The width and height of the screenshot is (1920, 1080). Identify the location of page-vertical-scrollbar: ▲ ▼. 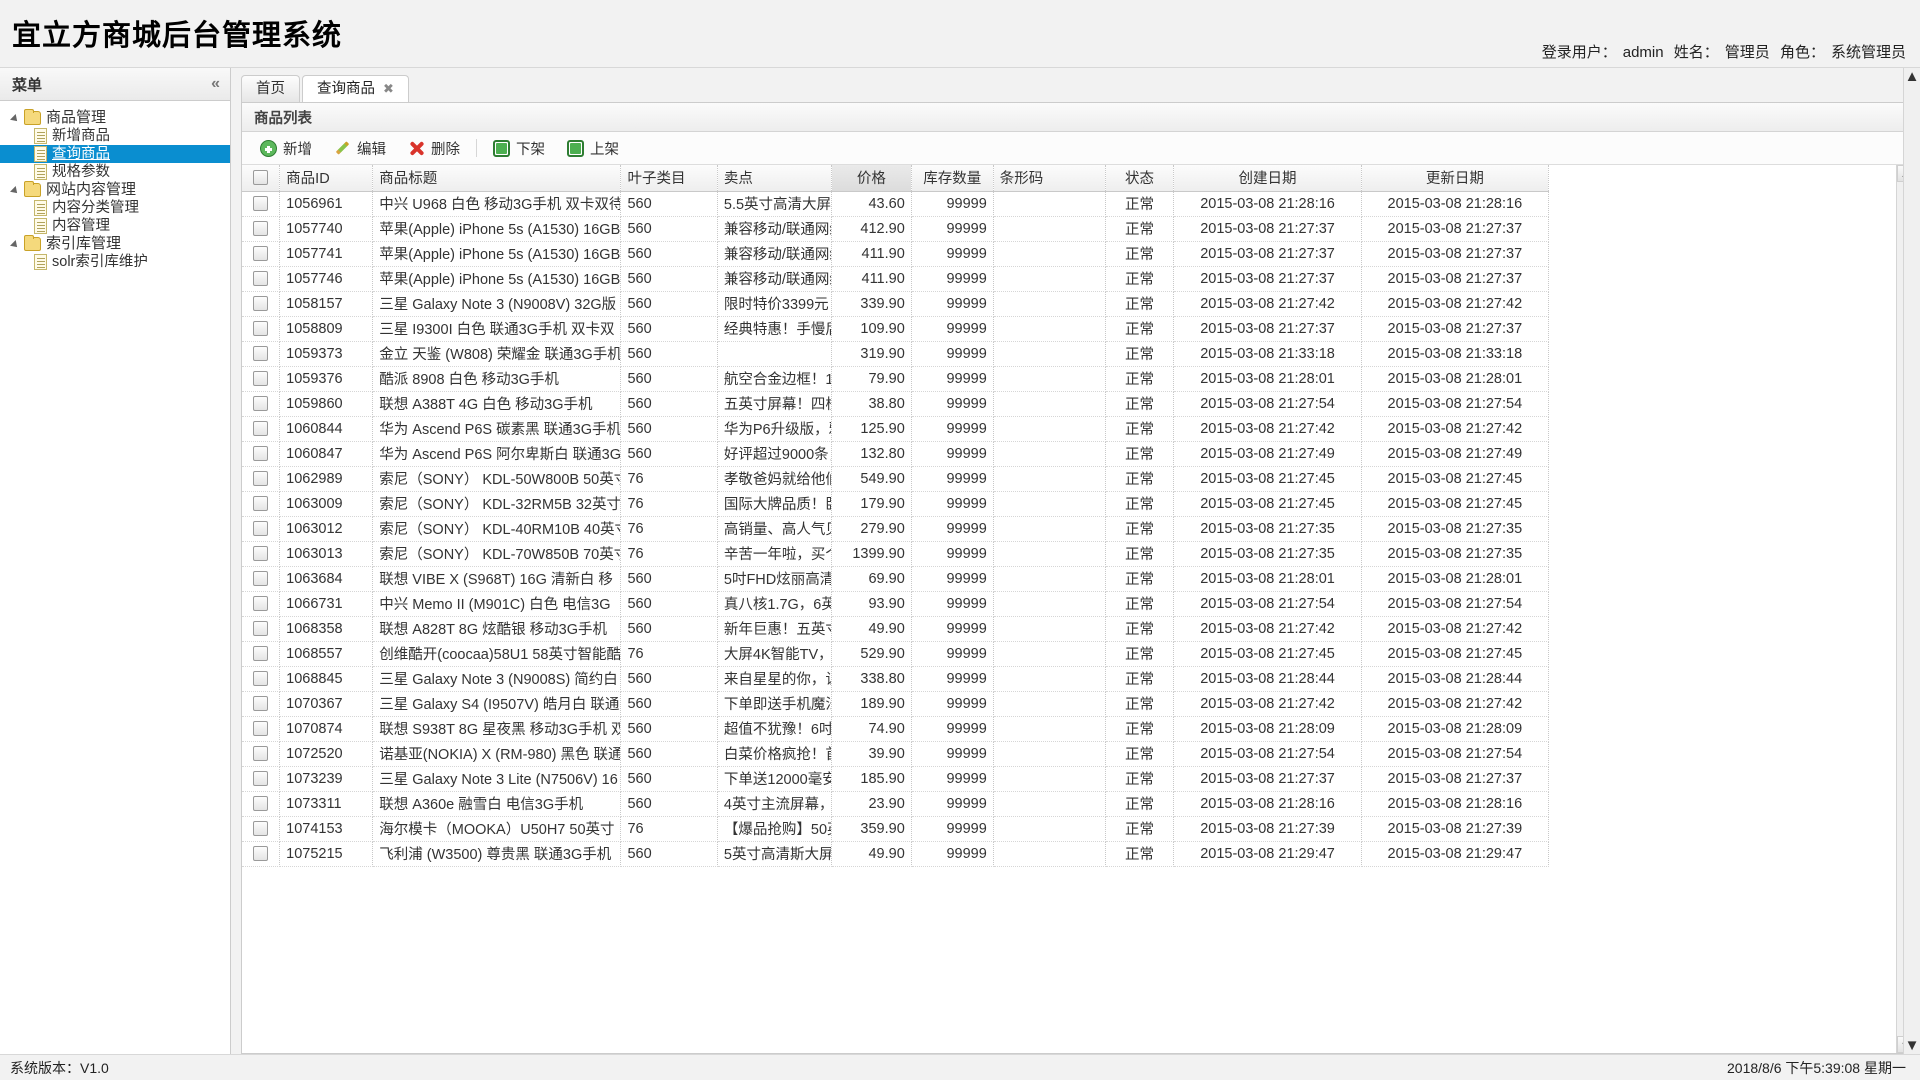
(1911, 561).